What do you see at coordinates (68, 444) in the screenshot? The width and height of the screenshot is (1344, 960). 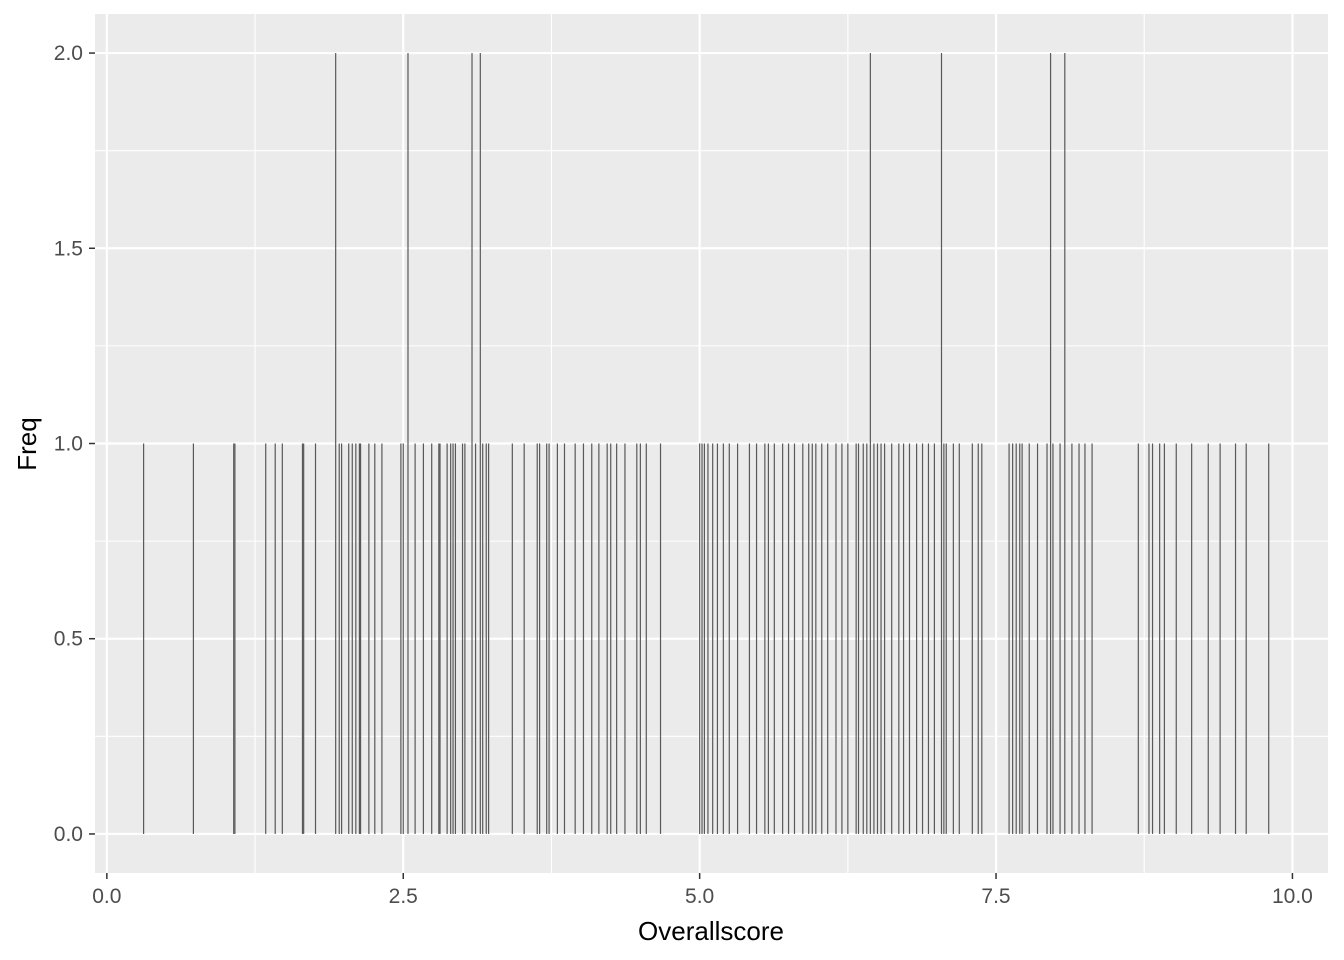 I see `y-tick-label: 1.0` at bounding box center [68, 444].